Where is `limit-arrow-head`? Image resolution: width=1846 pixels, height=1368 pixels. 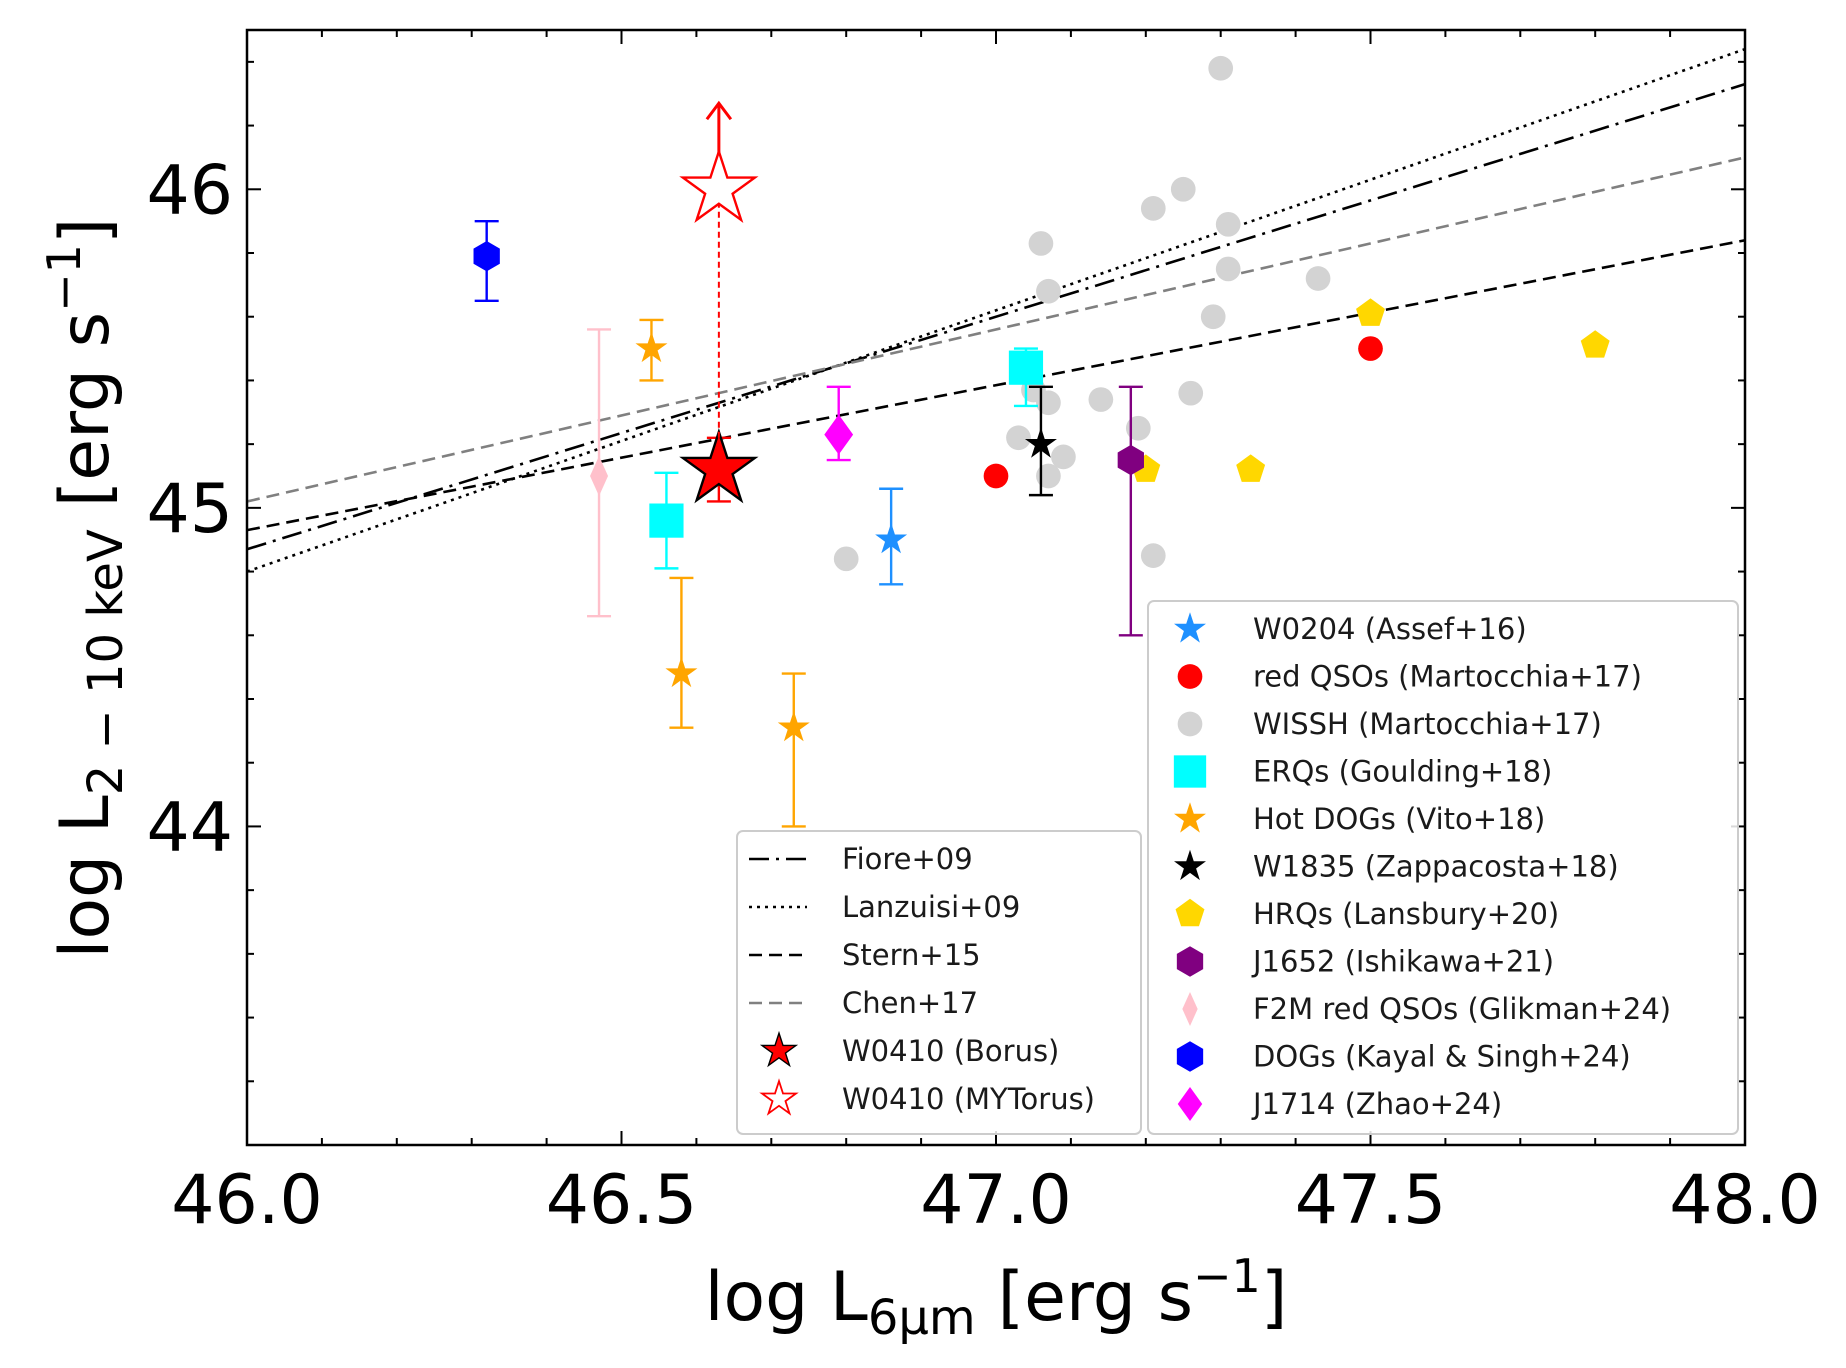
limit-arrow-head is located at coordinates (719, 110).